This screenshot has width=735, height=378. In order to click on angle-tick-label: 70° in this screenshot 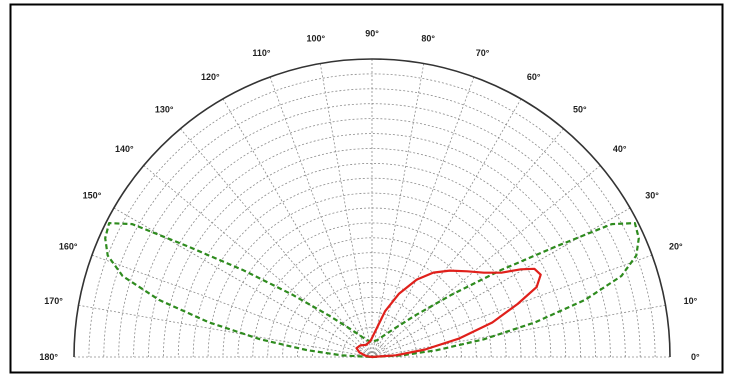, I will do `click(483, 53)`.